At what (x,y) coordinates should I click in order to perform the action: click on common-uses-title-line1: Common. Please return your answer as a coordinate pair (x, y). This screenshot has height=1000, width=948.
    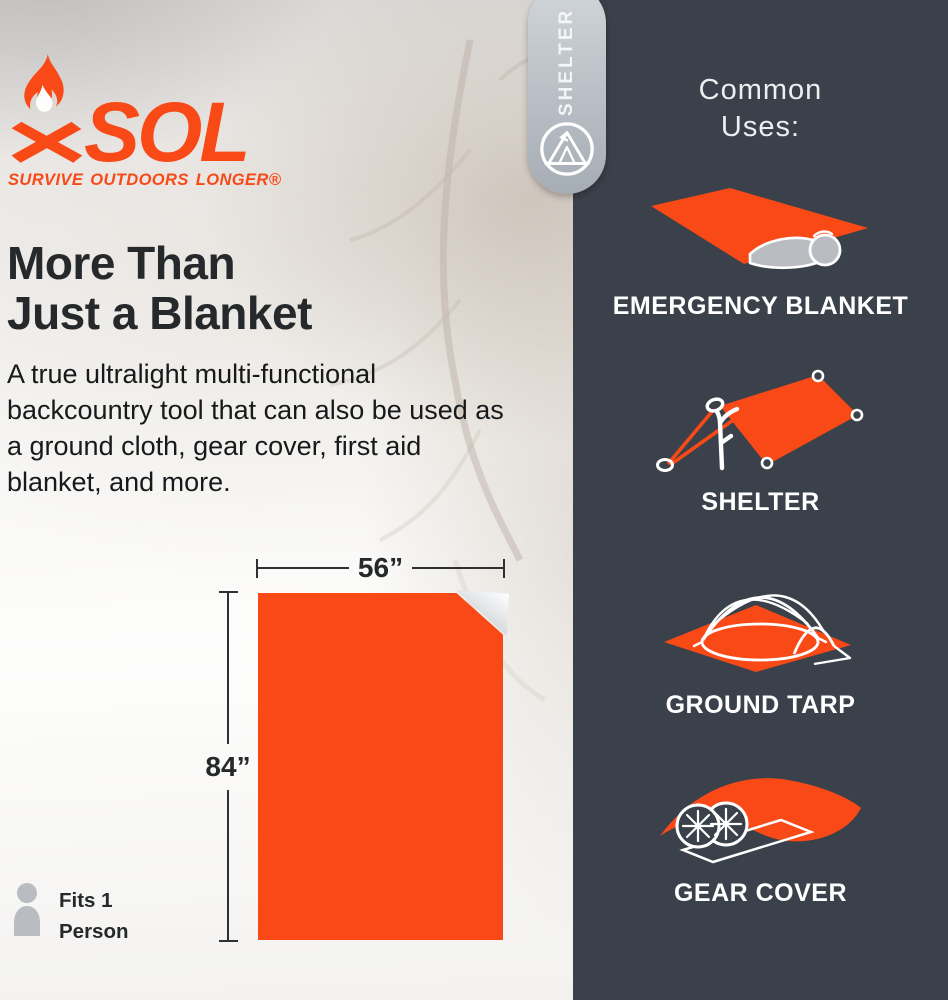
    Looking at the image, I should click on (760, 90).